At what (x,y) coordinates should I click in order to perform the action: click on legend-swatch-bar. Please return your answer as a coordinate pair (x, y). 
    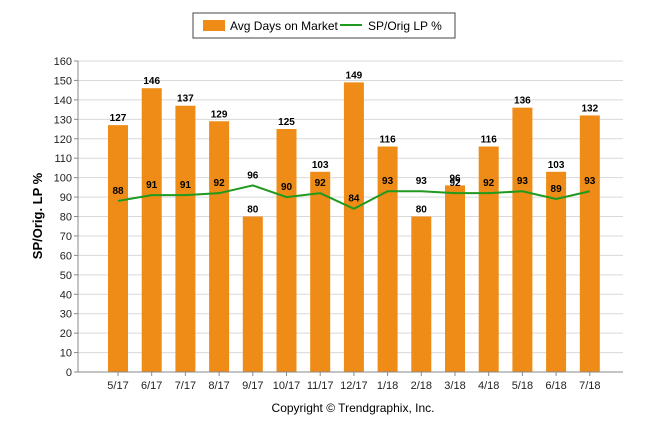
    Looking at the image, I should click on (214, 25).